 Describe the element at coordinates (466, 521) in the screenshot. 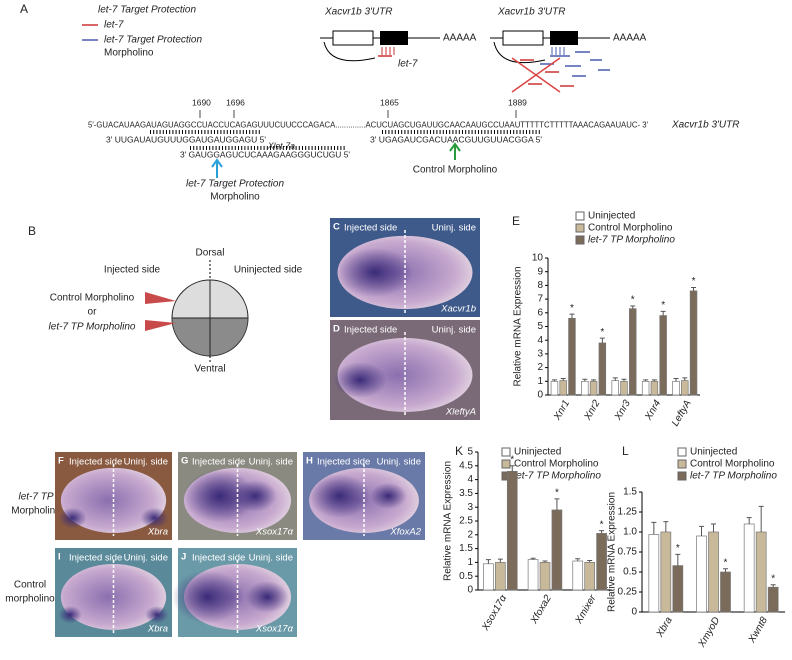

I see `y-tick-label: 2.5` at that location.